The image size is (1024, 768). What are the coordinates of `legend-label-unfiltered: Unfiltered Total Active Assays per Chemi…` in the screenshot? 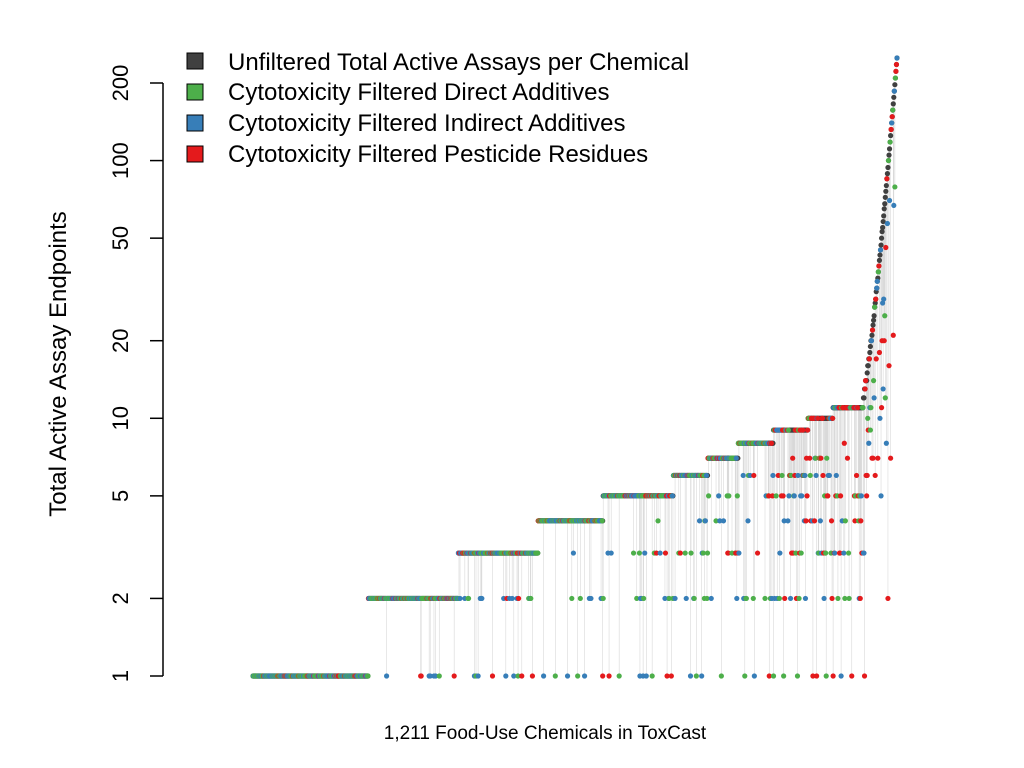 It's located at (458, 62).